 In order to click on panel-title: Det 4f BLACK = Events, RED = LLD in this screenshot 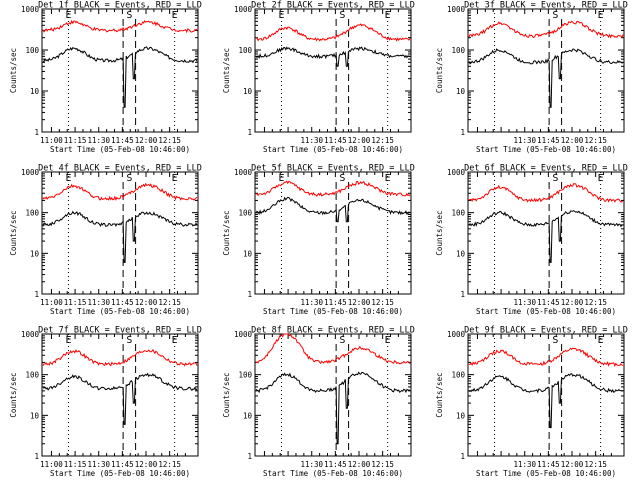, I will do `click(120, 169)`.